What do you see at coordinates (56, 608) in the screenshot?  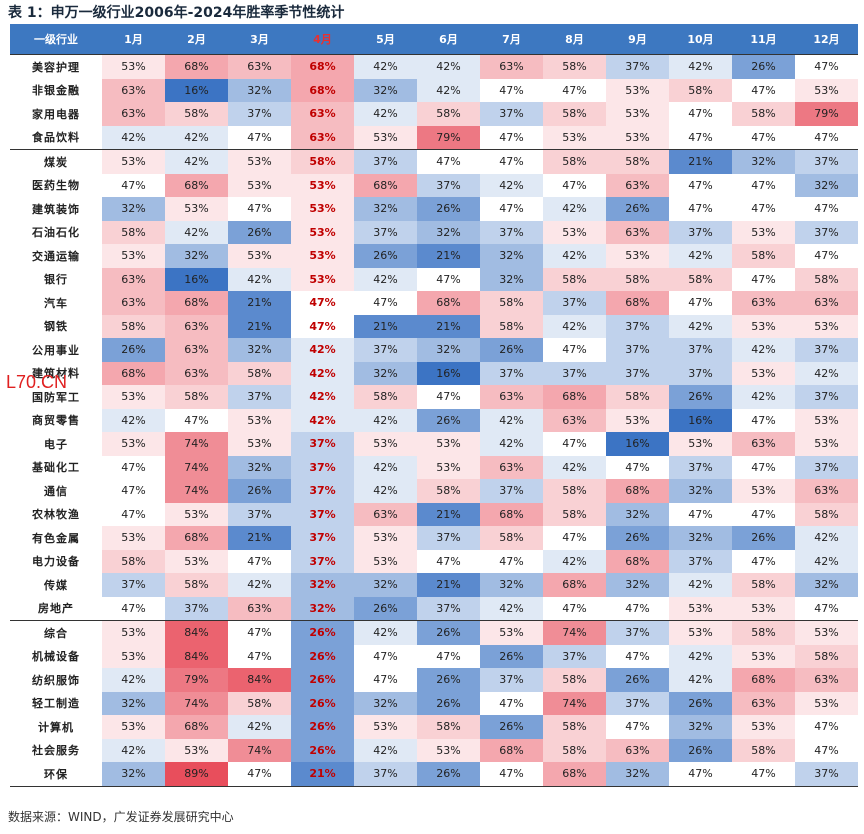 I see `industry-name: 房地产` at bounding box center [56, 608].